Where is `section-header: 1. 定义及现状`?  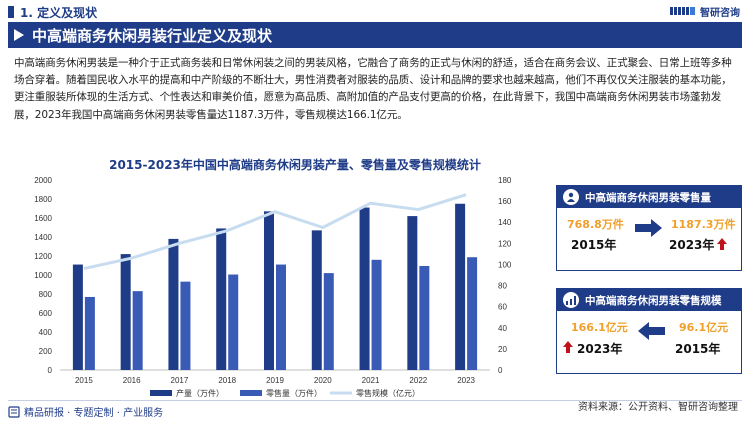 section-header: 1. 定义及现状 is located at coordinates (52, 12).